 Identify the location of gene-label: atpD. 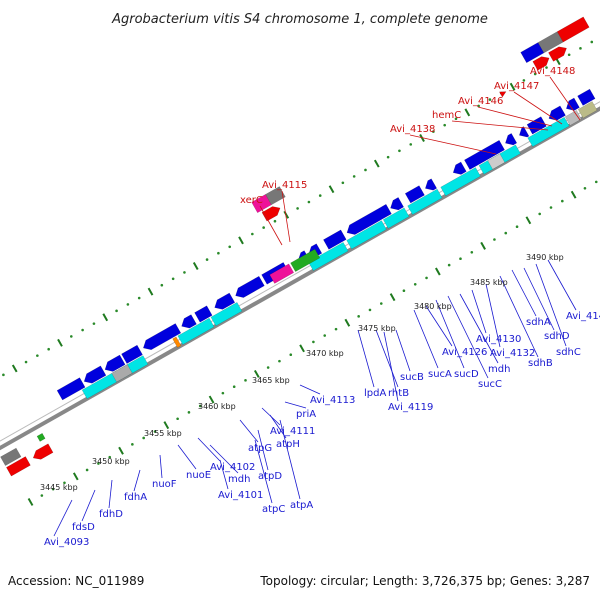
(270, 476).